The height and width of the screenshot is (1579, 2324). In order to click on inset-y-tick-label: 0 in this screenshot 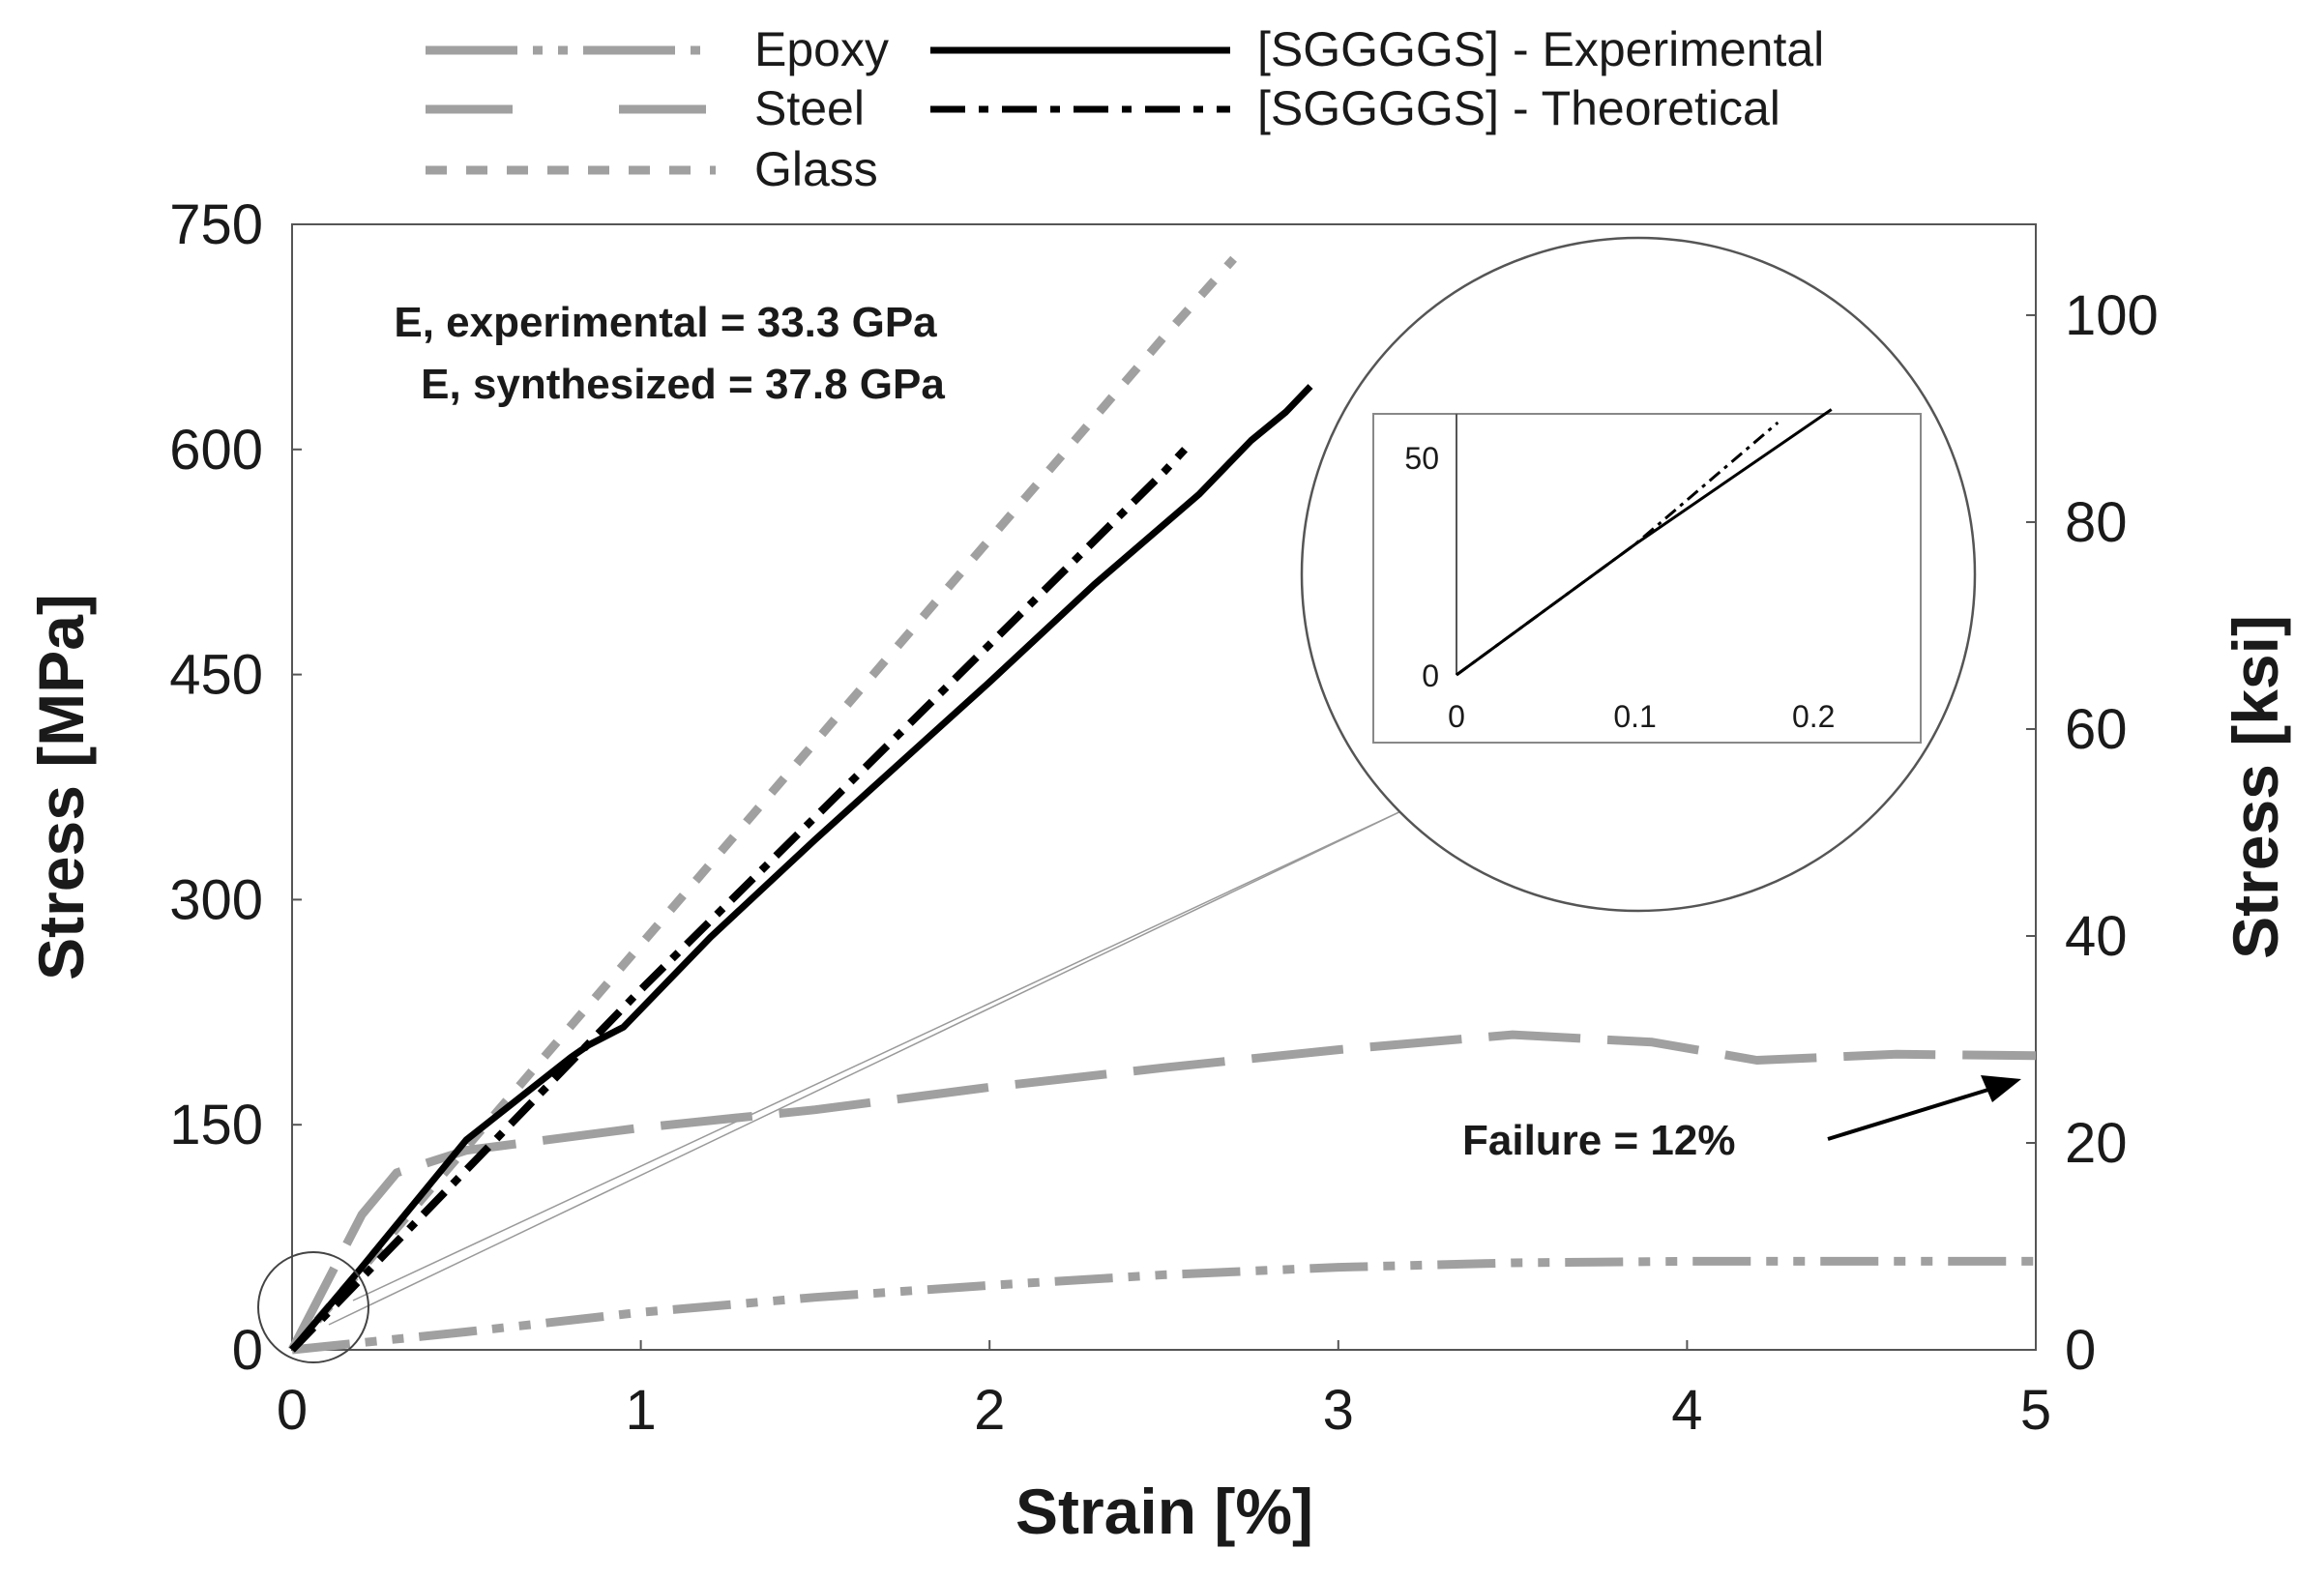, I will do `click(1430, 675)`.